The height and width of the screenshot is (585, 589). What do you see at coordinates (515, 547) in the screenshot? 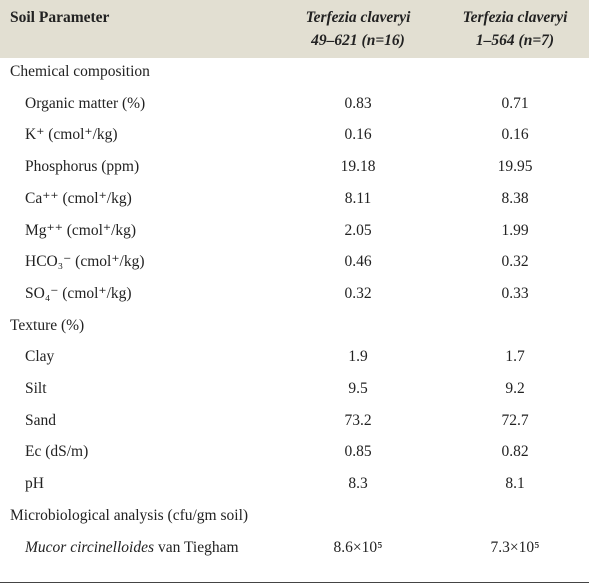
I see `value: 7.3×10⁵` at bounding box center [515, 547].